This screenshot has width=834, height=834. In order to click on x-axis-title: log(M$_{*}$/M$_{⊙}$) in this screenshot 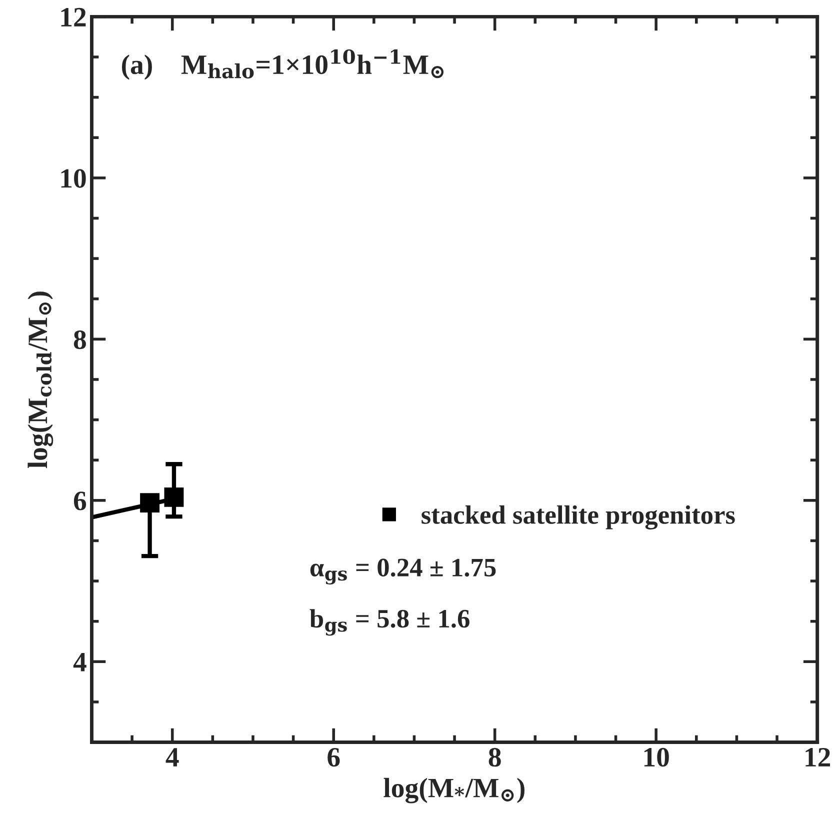, I will do `click(454, 791)`.